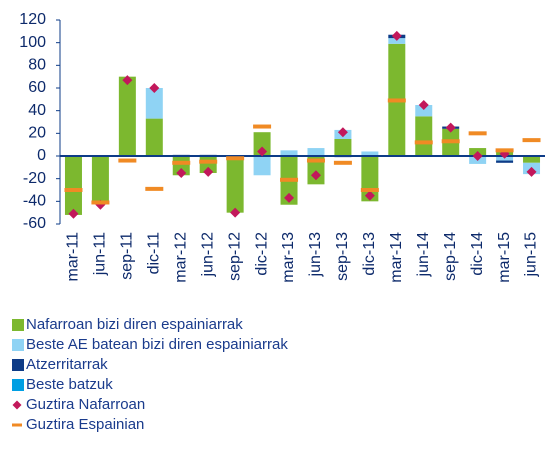  What do you see at coordinates (315, 255) in the screenshot?
I see `x-tick-label: jun-13` at bounding box center [315, 255].